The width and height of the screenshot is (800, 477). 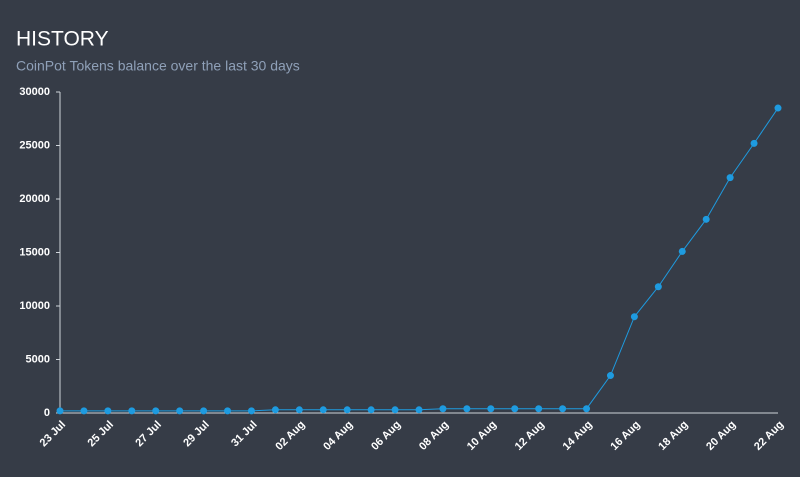 What do you see at coordinates (769, 436) in the screenshot?
I see `x-tick-label: 22 Aug` at bounding box center [769, 436].